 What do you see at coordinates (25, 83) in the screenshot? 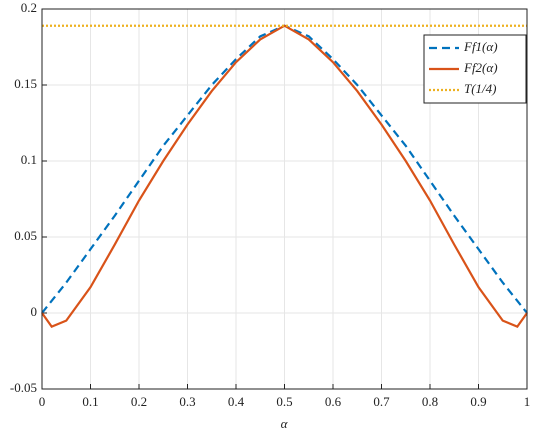
I see `y-tick-label: 0.15` at bounding box center [25, 83].